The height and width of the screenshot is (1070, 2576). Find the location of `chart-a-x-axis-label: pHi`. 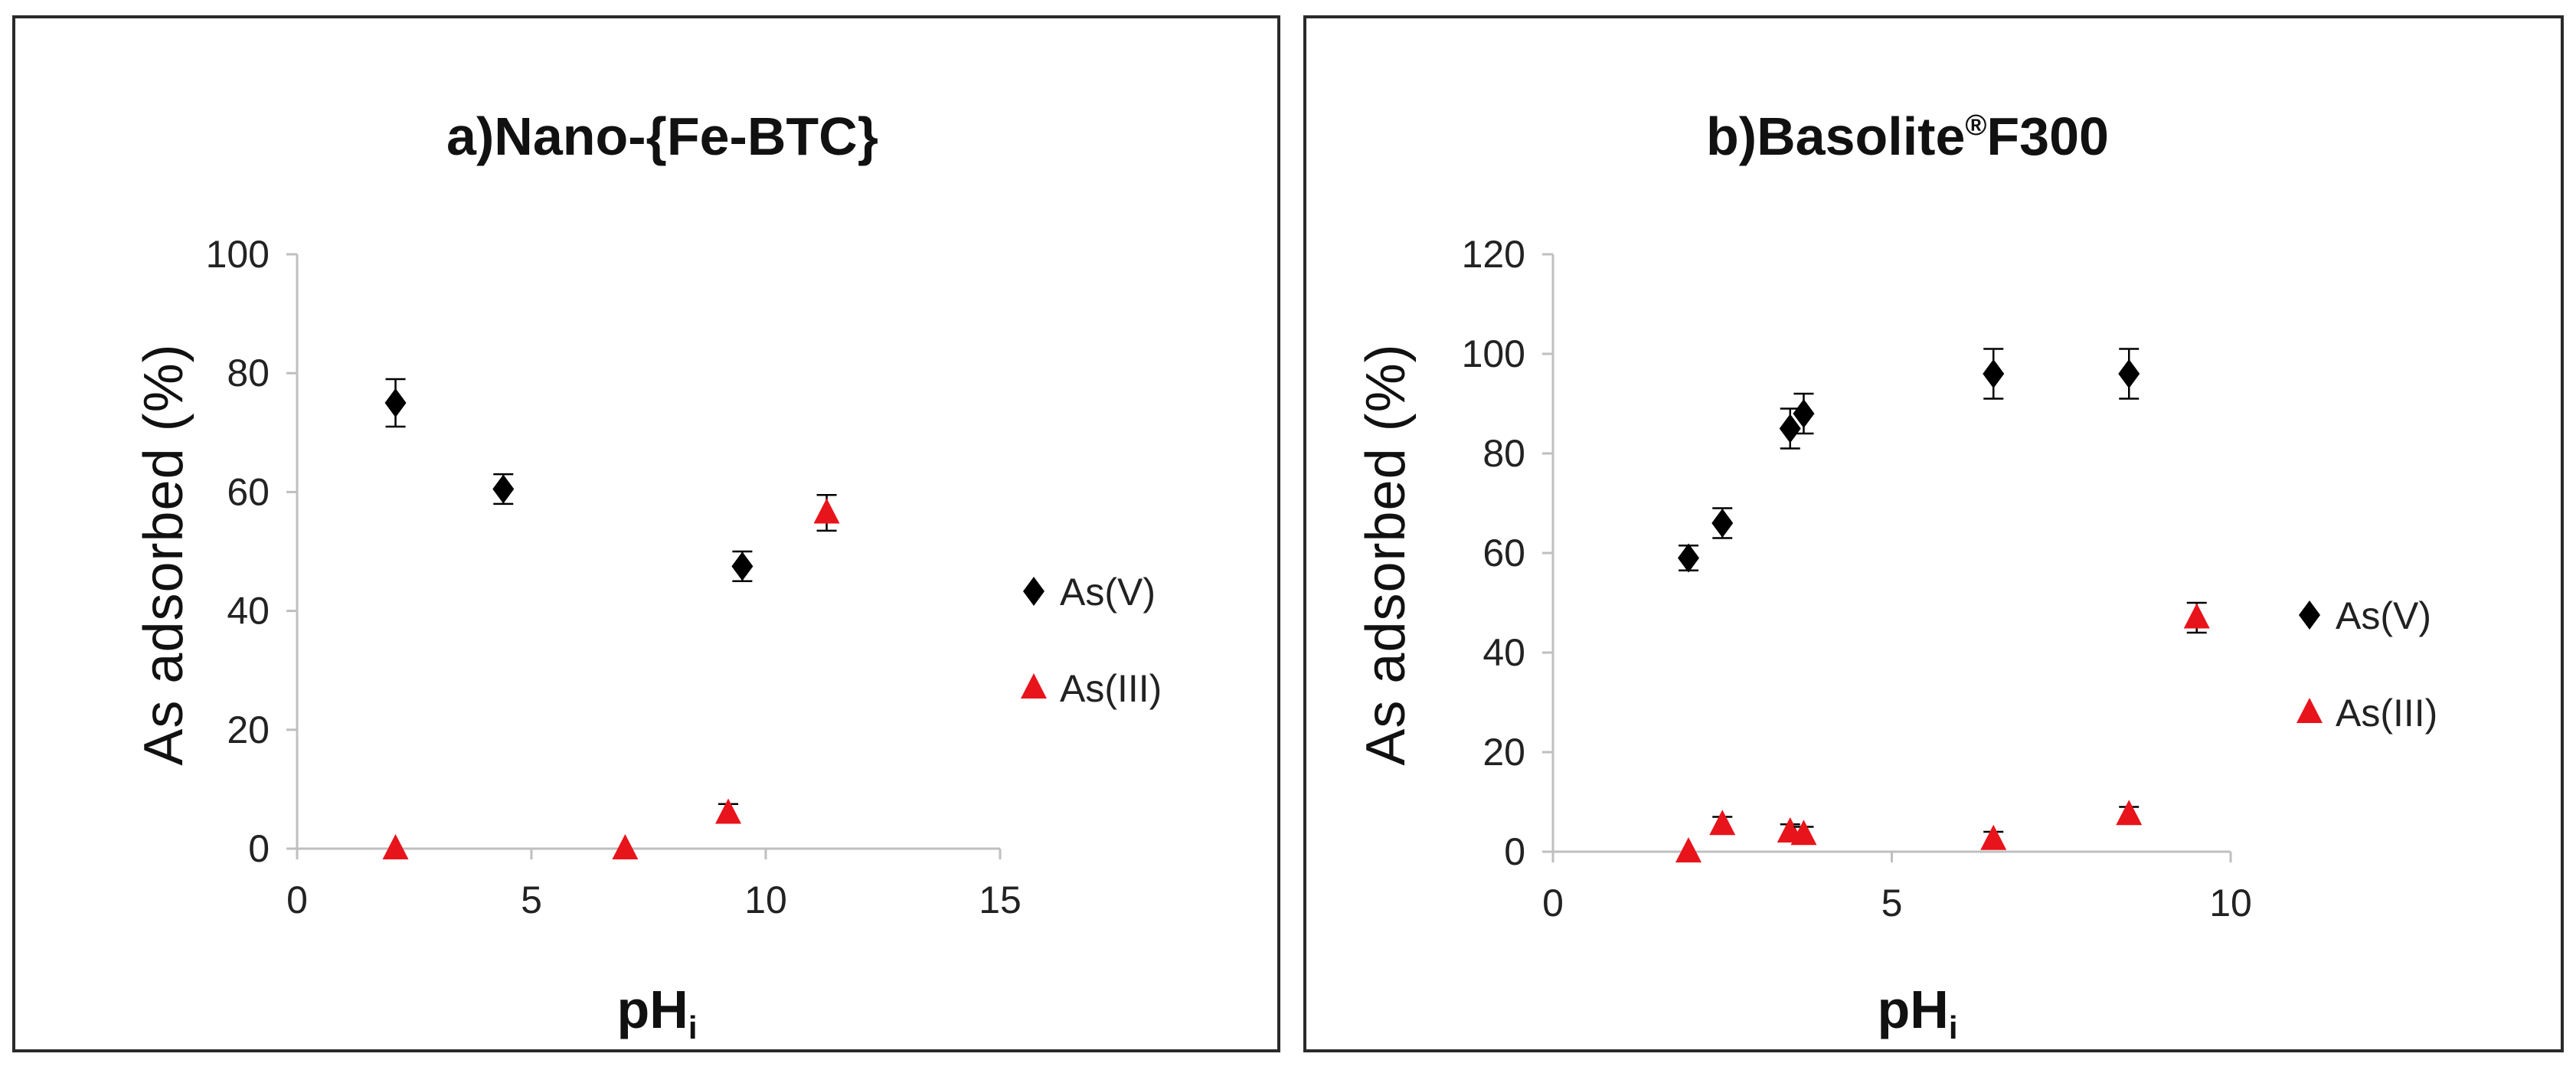

chart-a-x-axis-label: pHi is located at coordinates (657, 1012).